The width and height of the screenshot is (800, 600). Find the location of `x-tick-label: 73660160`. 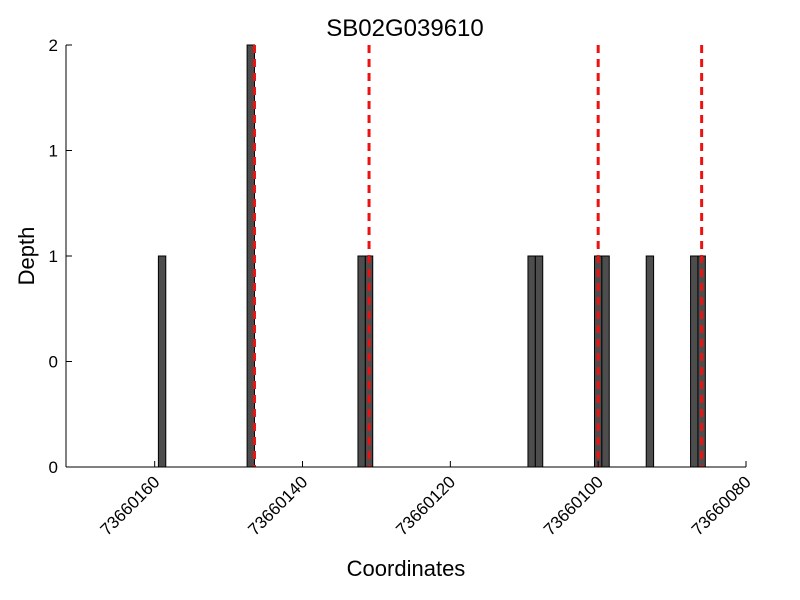

x-tick-label: 73660160 is located at coordinates (130, 505).